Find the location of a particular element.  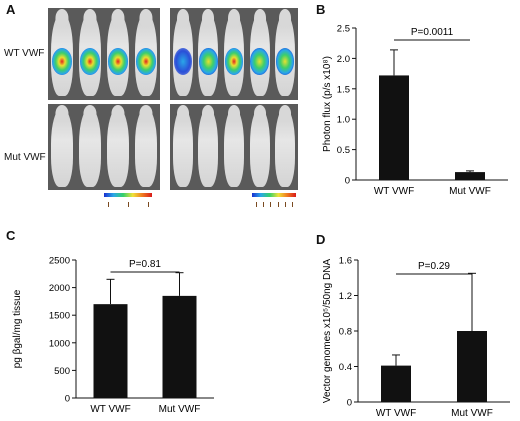

panel-letter-a: A is located at coordinates (11, 9).